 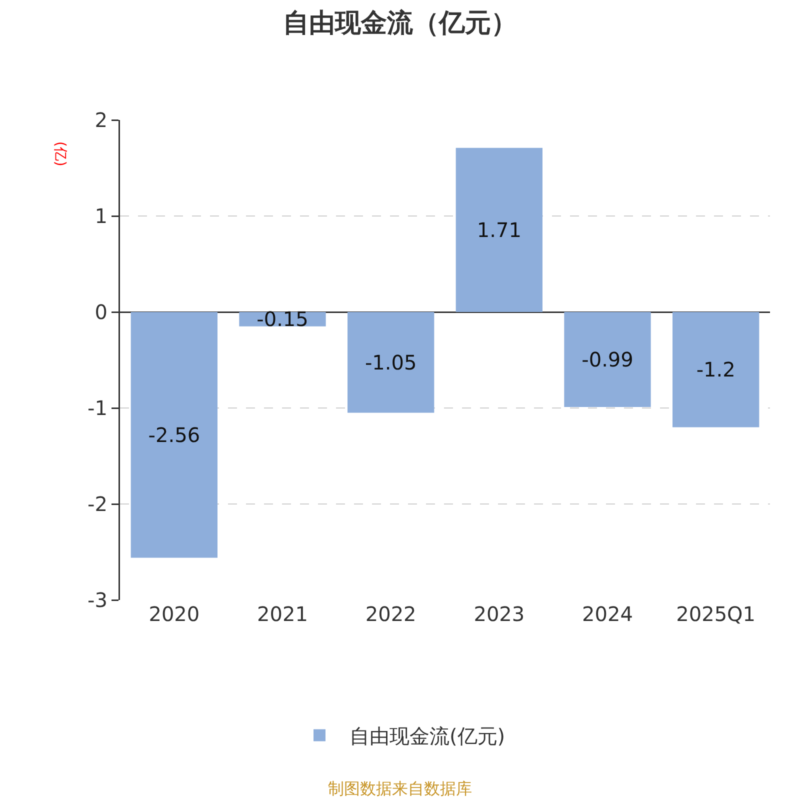 I want to click on y-axis-title: (亿), so click(x=60, y=153).